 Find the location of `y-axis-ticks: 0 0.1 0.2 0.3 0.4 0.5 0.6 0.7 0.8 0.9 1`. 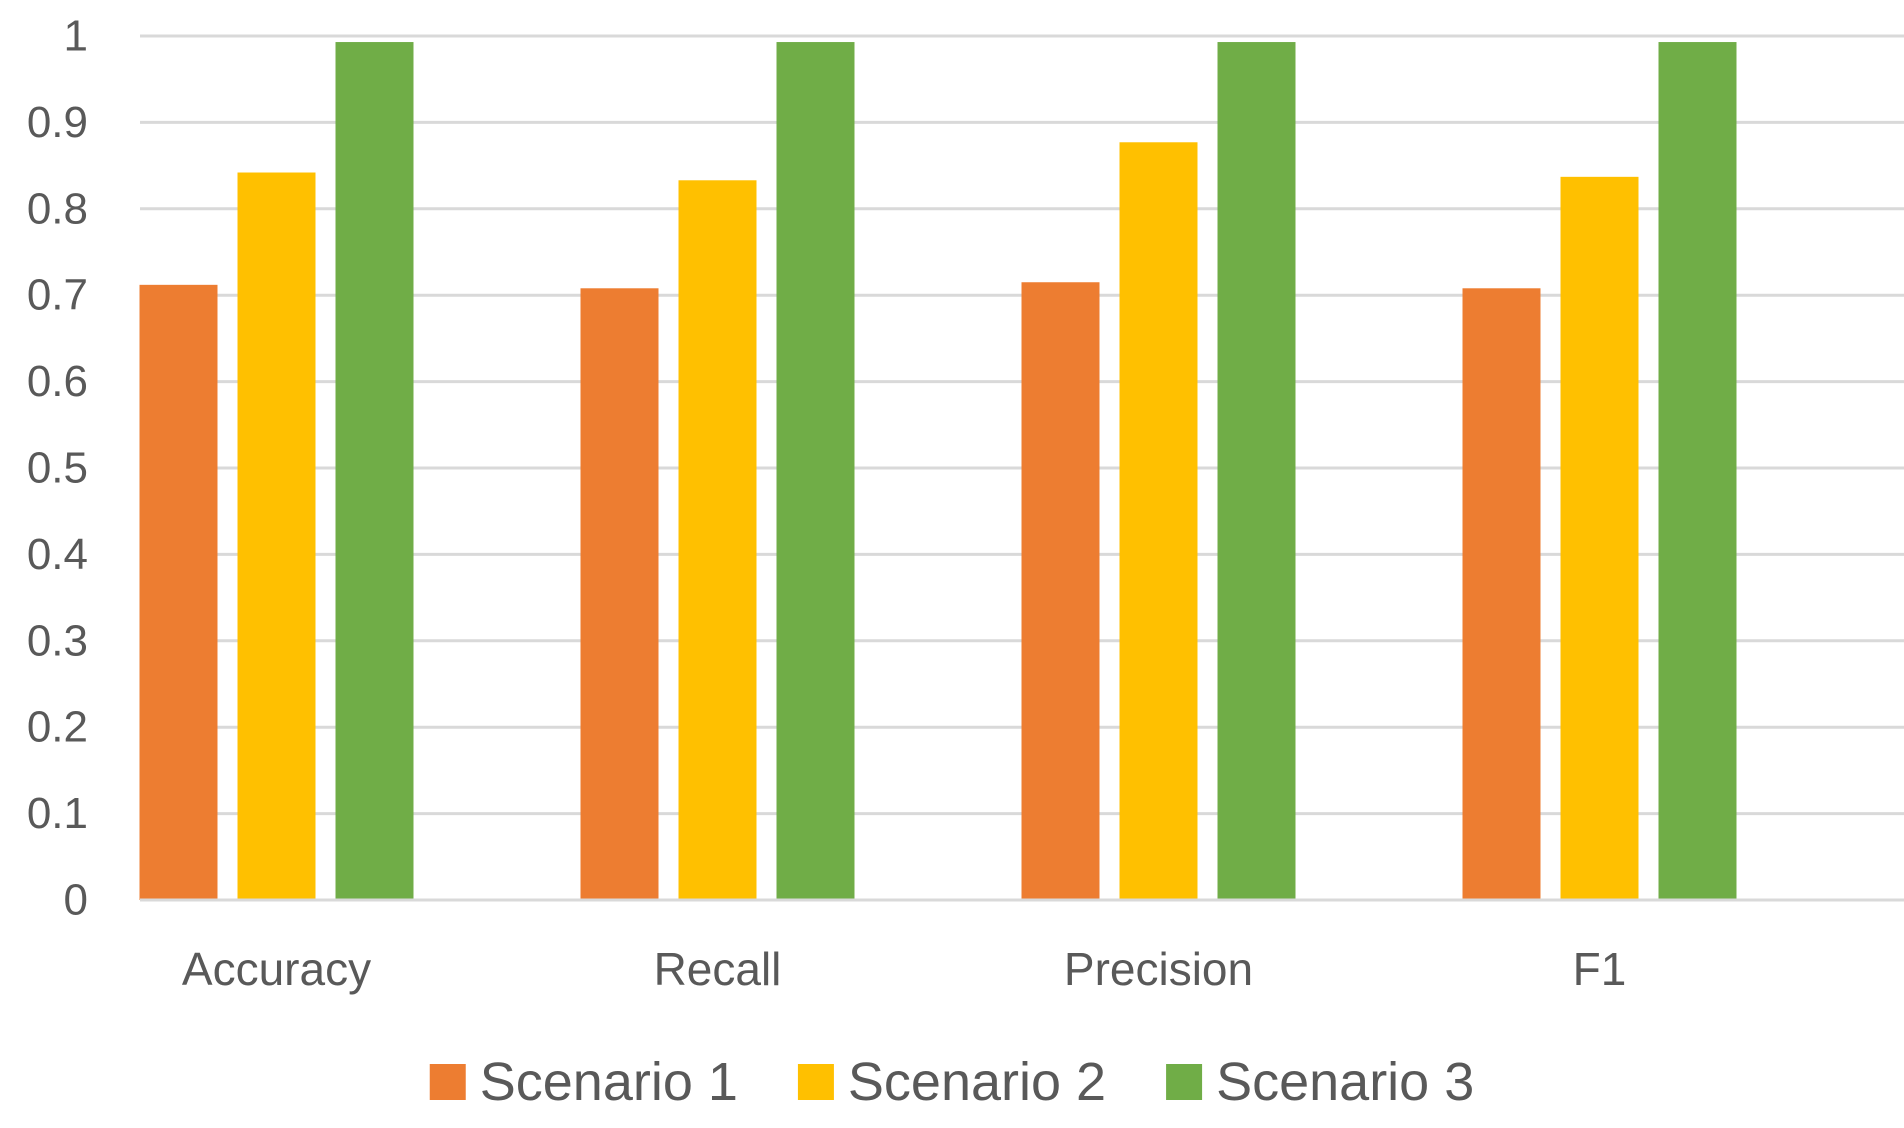

y-axis-ticks: 0 0.1 0.2 0.3 0.4 0.5 0.6 0.7 0.8 0.9 1 is located at coordinates (57, 468).